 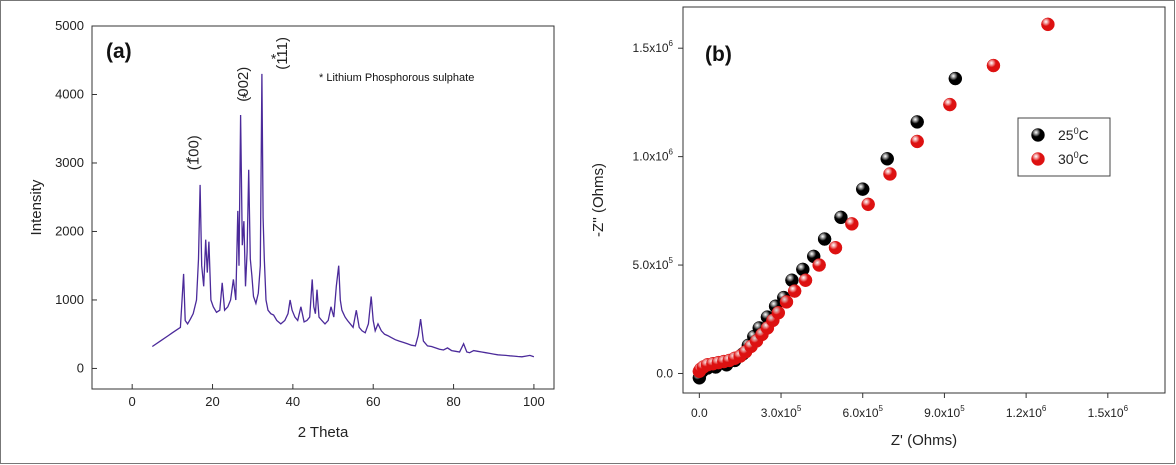 What do you see at coordinates (36, 207) in the screenshot?
I see `y-axis-label-a: Intensity` at bounding box center [36, 207].